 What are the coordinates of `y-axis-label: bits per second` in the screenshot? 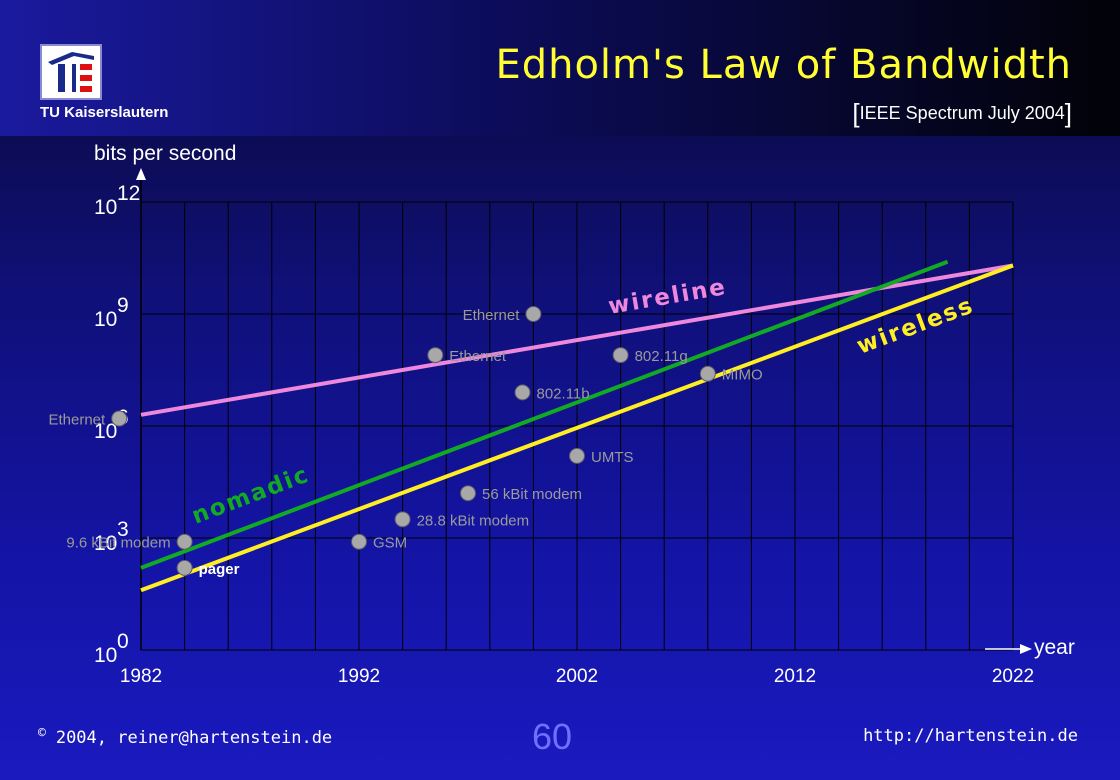 It's located at (165, 153).